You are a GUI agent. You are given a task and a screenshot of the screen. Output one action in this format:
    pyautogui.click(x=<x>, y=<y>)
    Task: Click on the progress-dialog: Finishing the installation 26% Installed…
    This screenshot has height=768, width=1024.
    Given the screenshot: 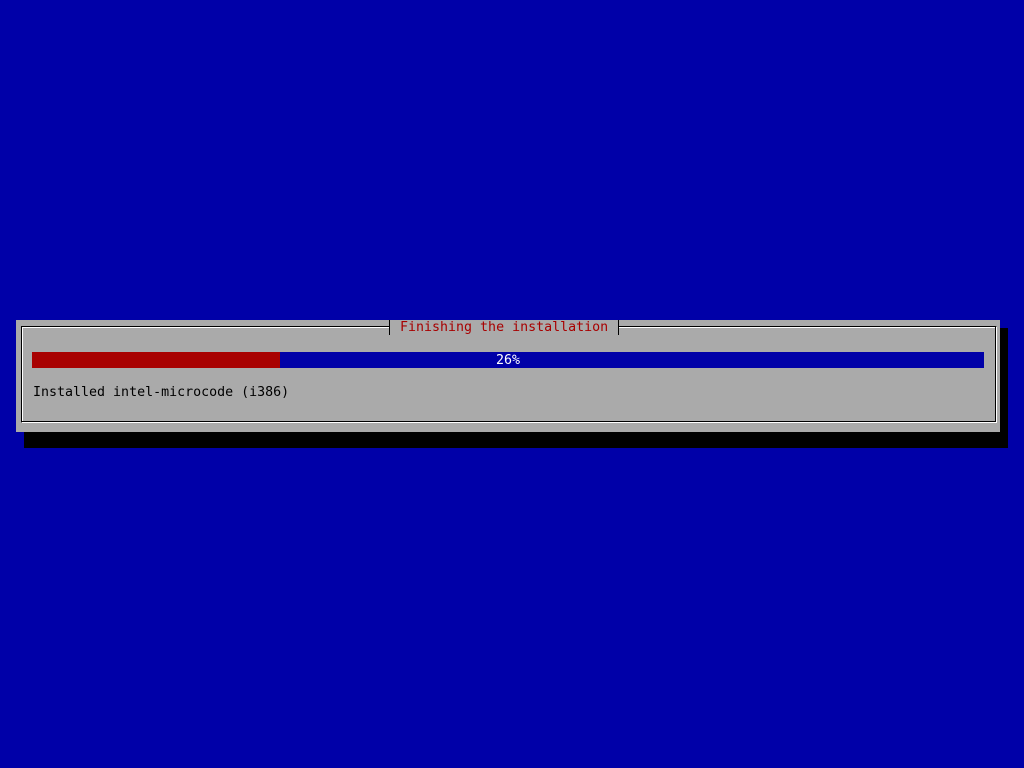 What is the action you would take?
    pyautogui.click(x=508, y=376)
    